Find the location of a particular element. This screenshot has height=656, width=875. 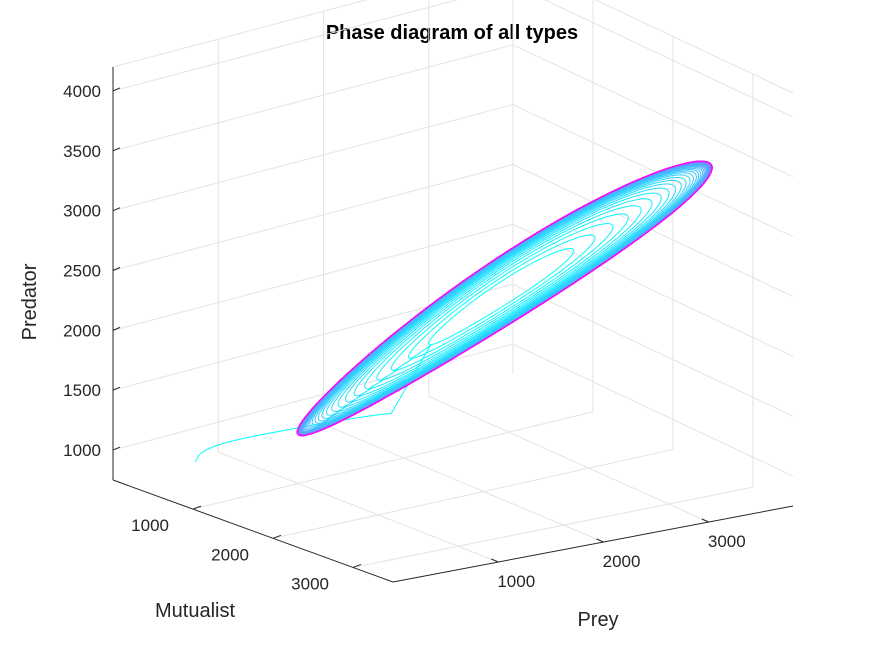

z-tick-label: 3500 is located at coordinates (82, 151).